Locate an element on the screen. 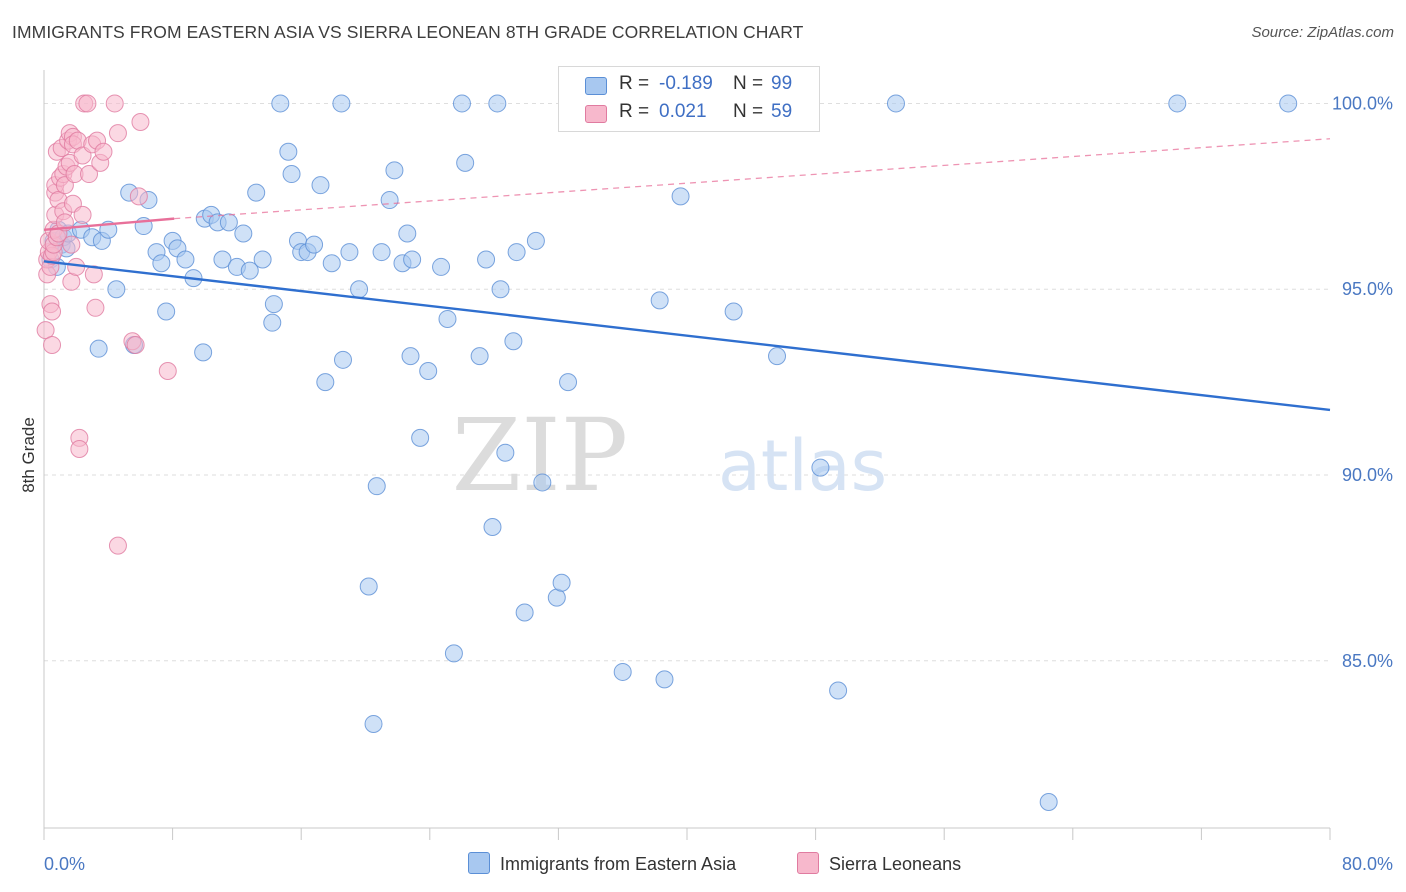  watermark-atlas: atlas is located at coordinates (802, 466).